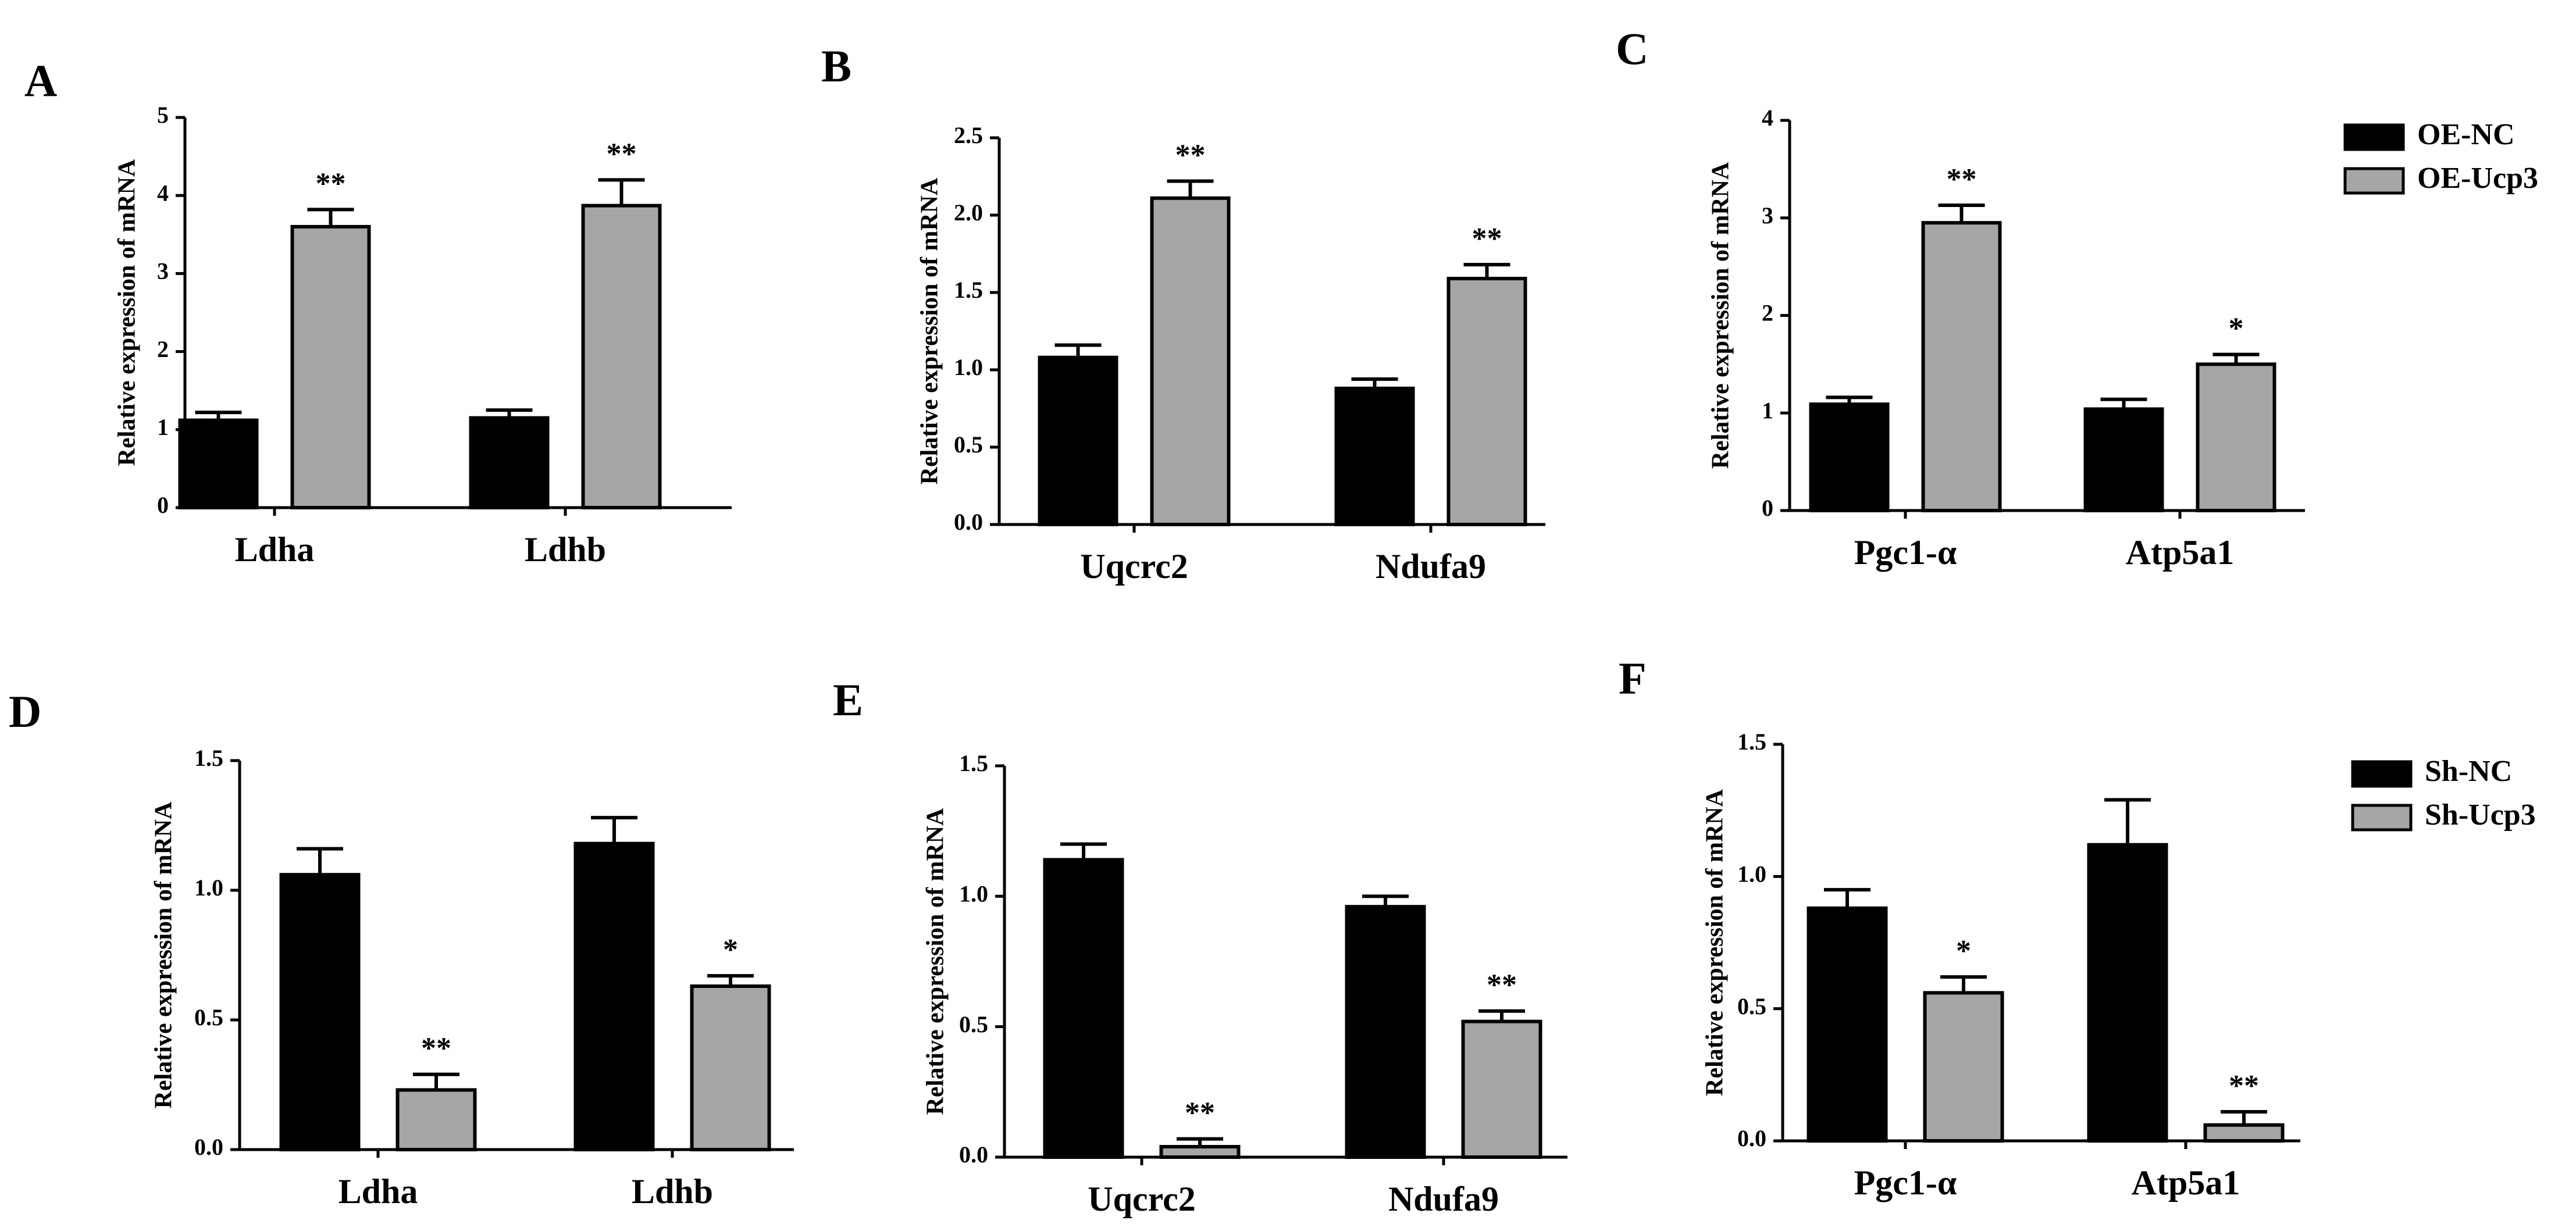 This screenshot has width=2576, height=1231. I want to click on legend-oe: OE-NC OE-Ucp3, so click(2440, 156).